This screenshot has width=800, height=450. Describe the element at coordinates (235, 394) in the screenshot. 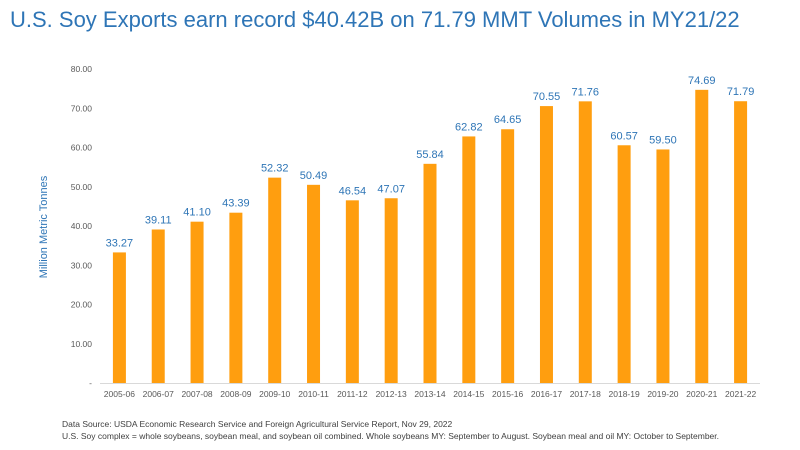

I see `x-tick-label: 2008-09` at that location.